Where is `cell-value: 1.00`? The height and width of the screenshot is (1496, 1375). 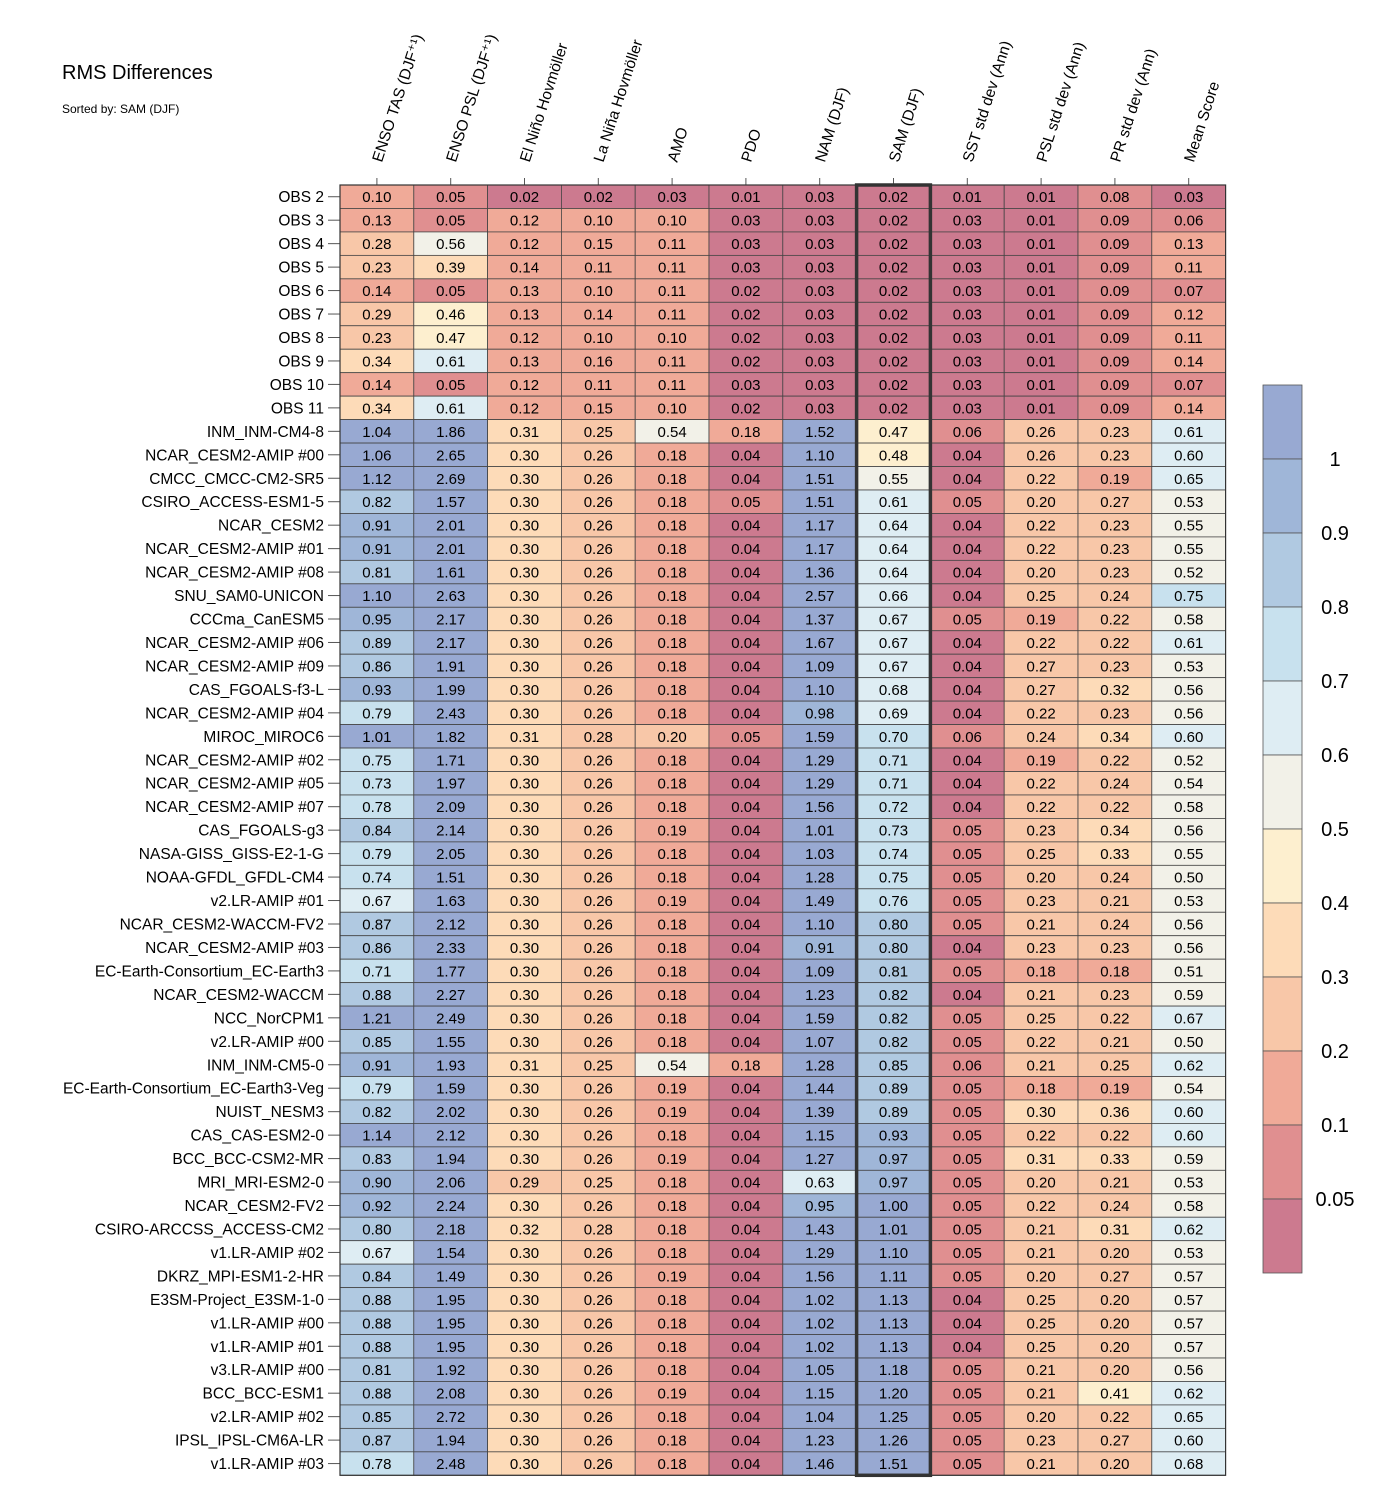 cell-value: 1.00 is located at coordinates (893, 1206).